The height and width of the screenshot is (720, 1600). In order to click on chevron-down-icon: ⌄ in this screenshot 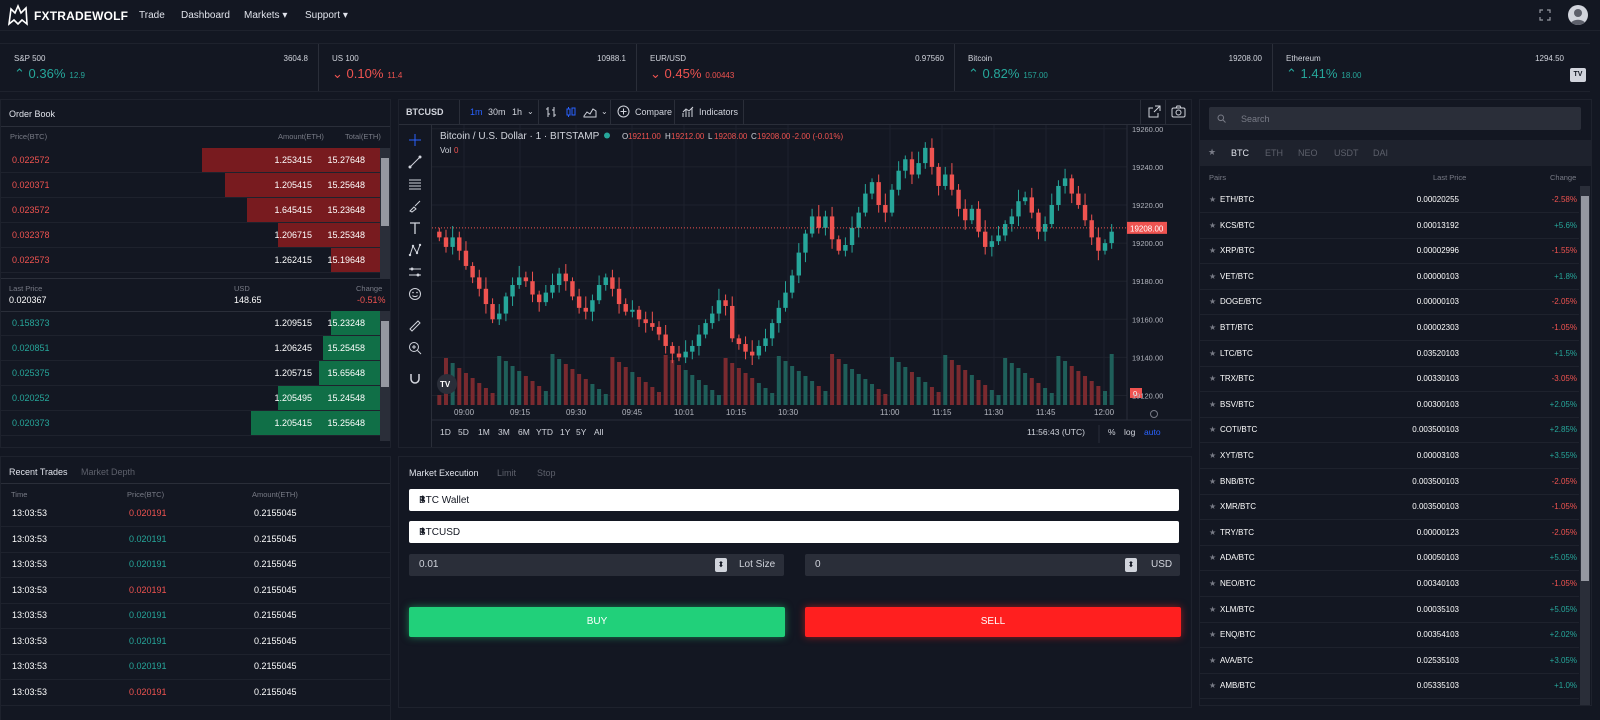, I will do `click(604, 111)`.